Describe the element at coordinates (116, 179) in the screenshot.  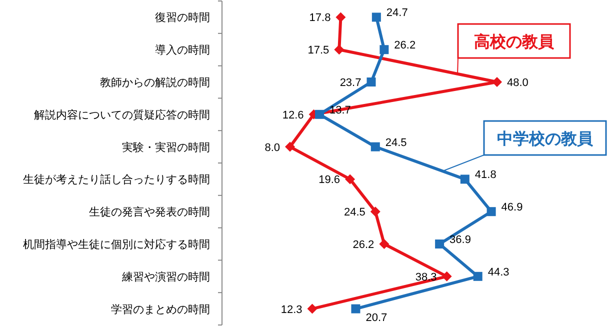
I see `y-tick-label: 生徒が考えたり話し合ったりする時間` at that location.